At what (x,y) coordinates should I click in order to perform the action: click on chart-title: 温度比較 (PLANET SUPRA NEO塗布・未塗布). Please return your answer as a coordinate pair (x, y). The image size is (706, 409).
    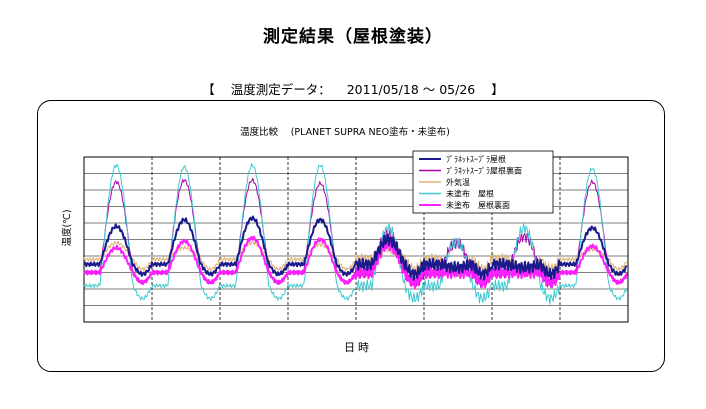
    Looking at the image, I should click on (345, 132).